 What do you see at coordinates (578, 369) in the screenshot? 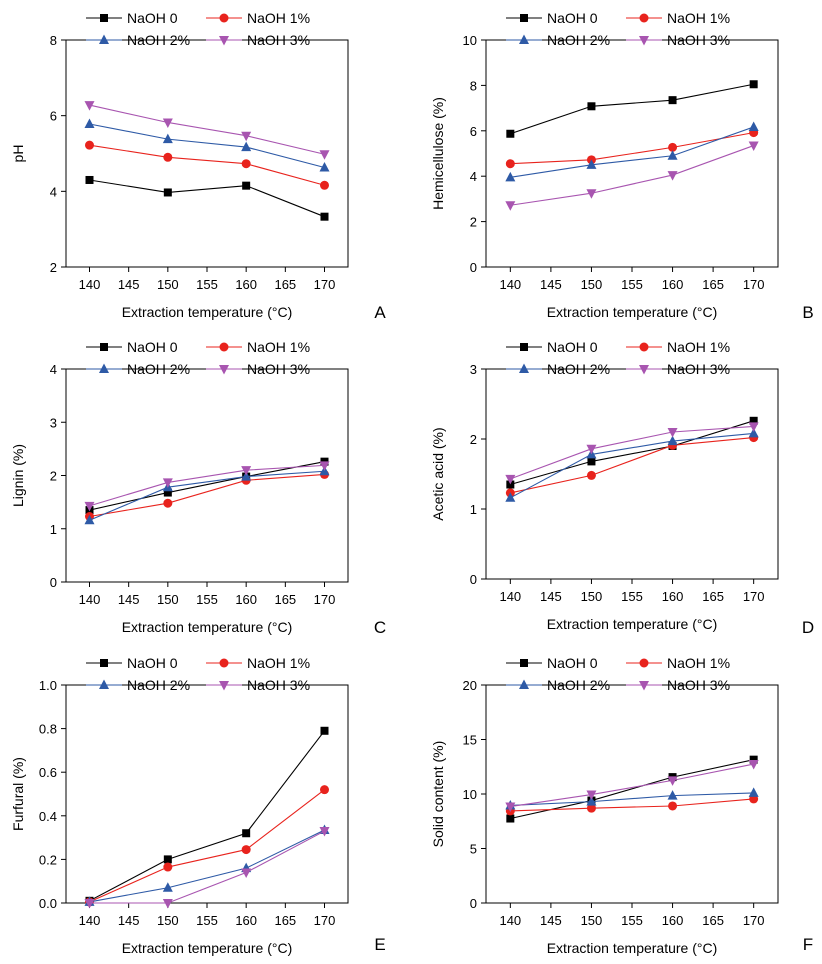
I see `legend-label: NaOH 2%` at bounding box center [578, 369].